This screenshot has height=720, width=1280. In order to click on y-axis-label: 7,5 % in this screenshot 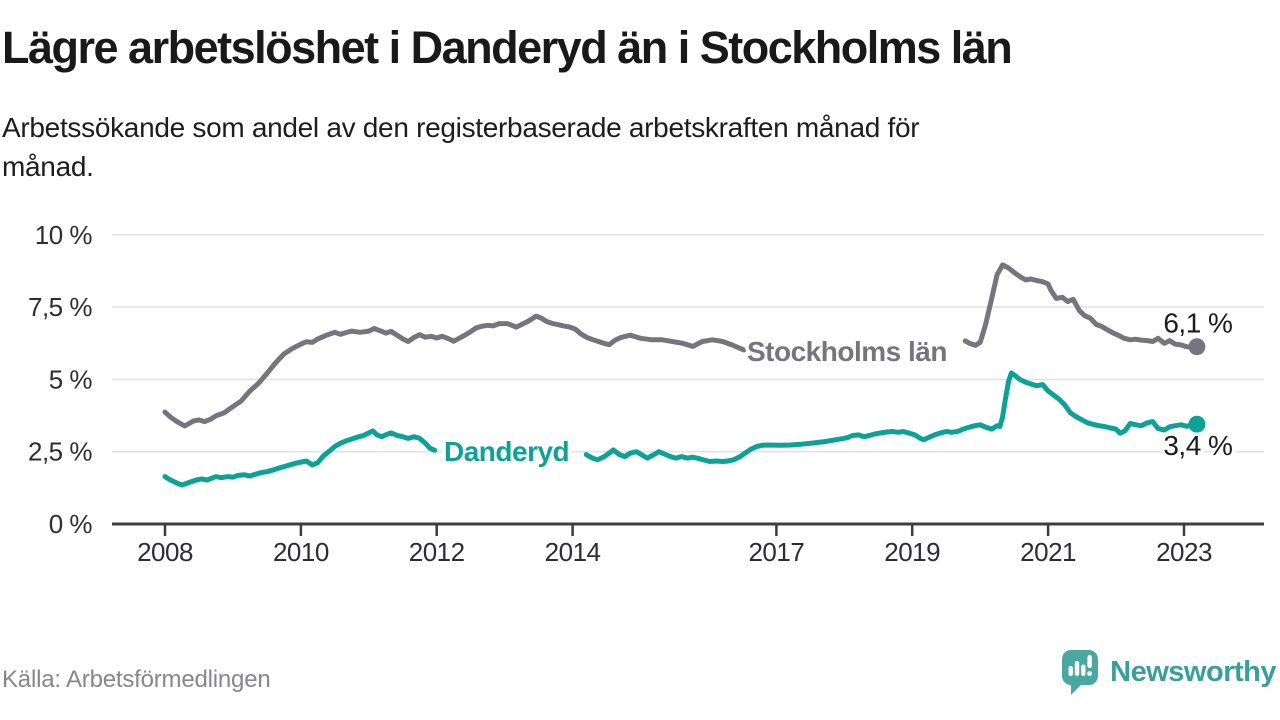, I will do `click(60, 307)`.